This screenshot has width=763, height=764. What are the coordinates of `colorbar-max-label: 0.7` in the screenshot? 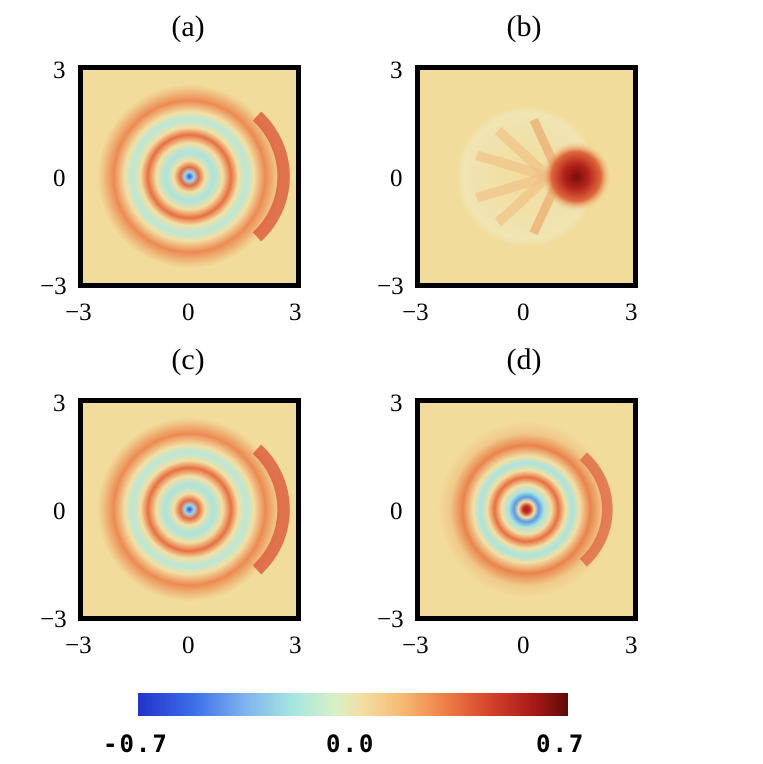 It's located at (561, 744).